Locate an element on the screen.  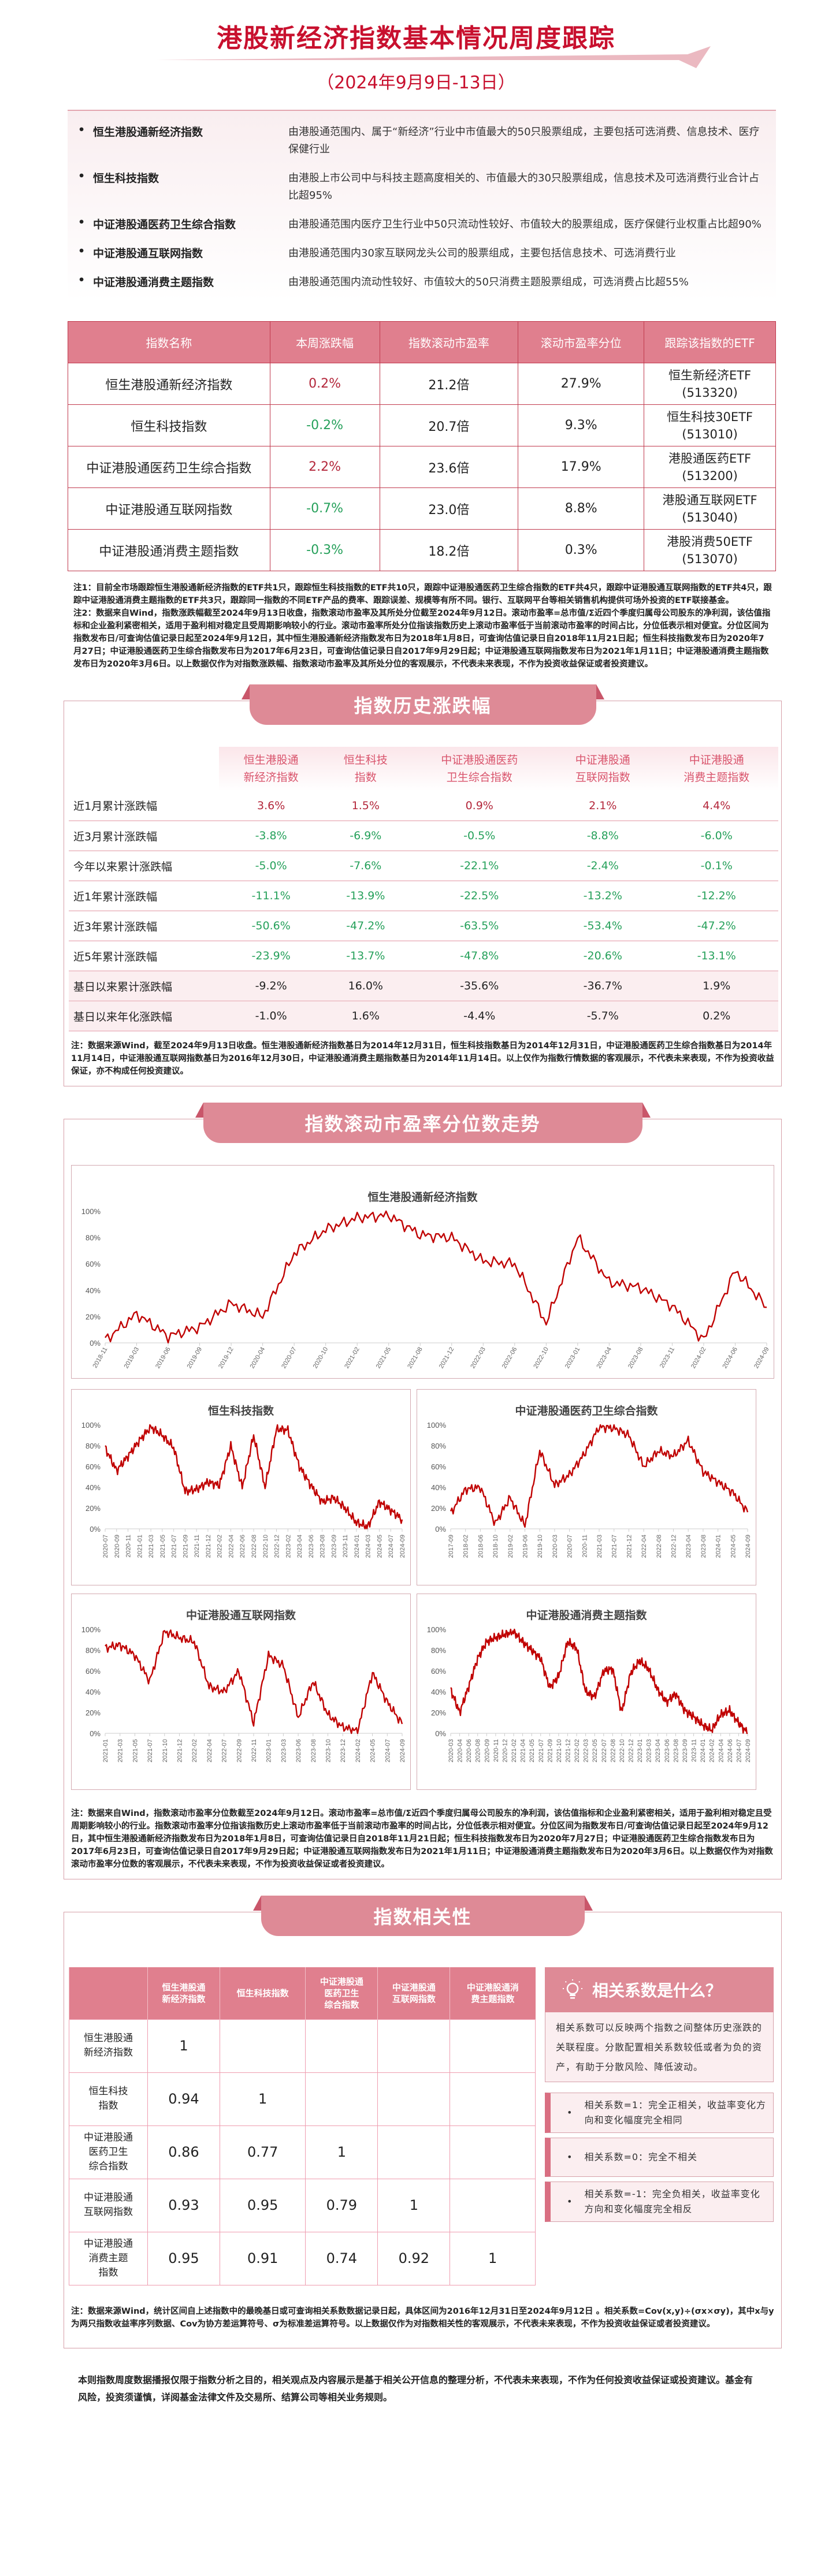
x-tick-label: 2022-11 is located at coordinates (254, 1751).